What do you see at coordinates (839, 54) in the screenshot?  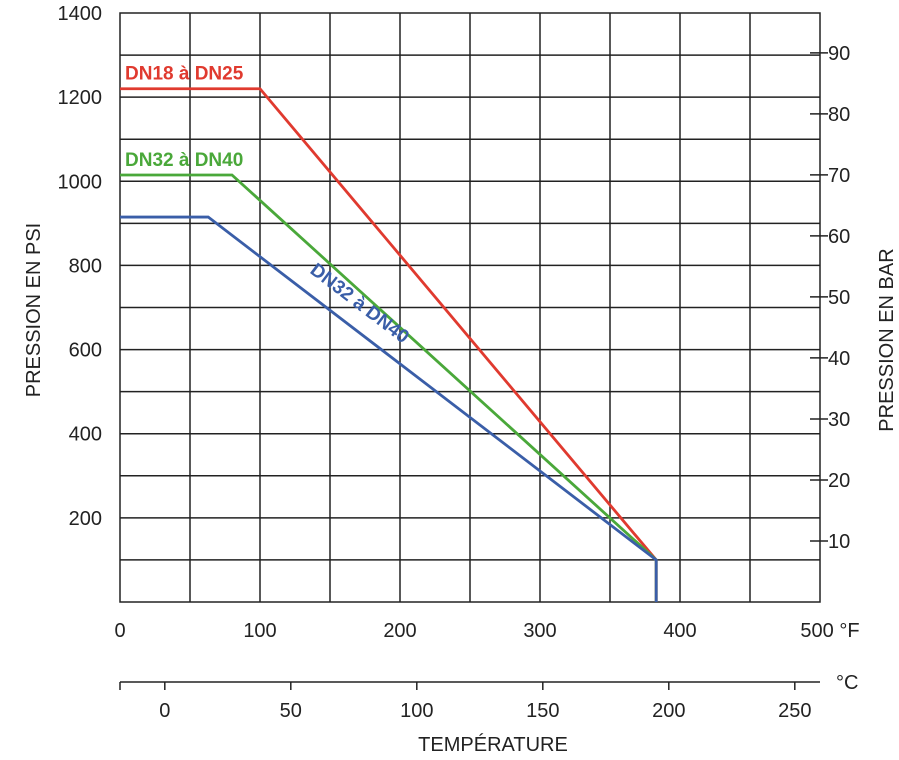 I see `y-tick-label-bar: 90` at bounding box center [839, 54].